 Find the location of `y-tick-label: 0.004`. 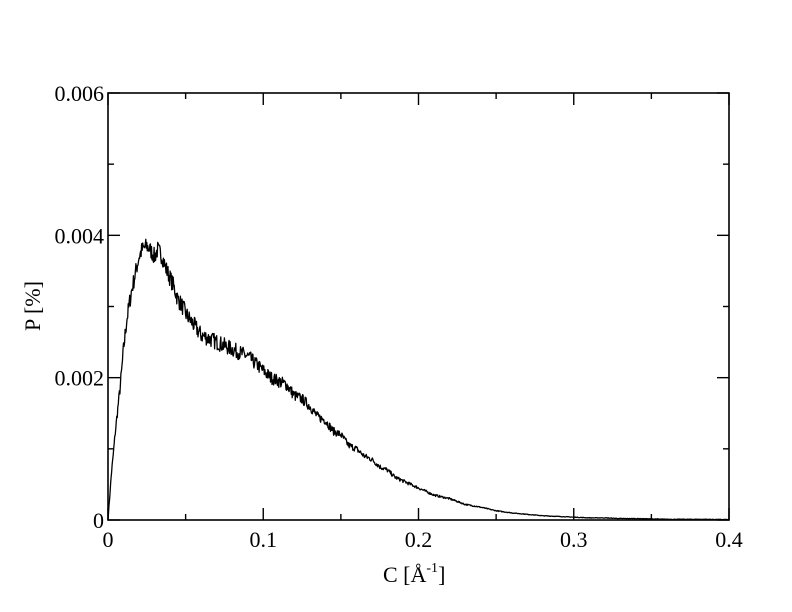

y-tick-label: 0.004 is located at coordinates (80, 235).